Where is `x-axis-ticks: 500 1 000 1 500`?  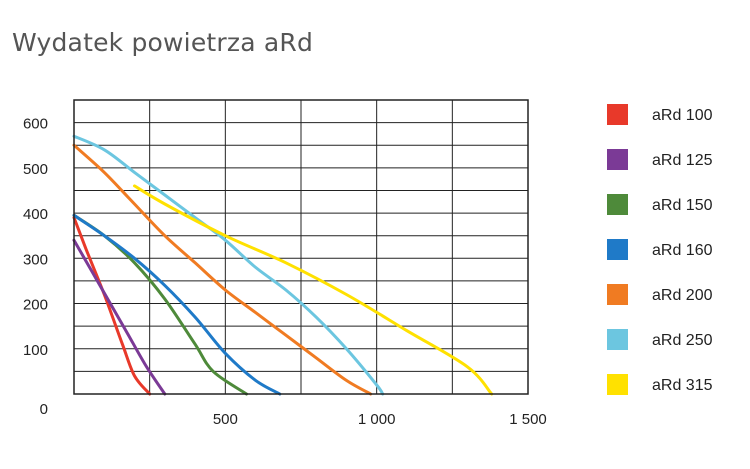
x-axis-ticks: 500 1 000 1 500 is located at coordinates (380, 419).